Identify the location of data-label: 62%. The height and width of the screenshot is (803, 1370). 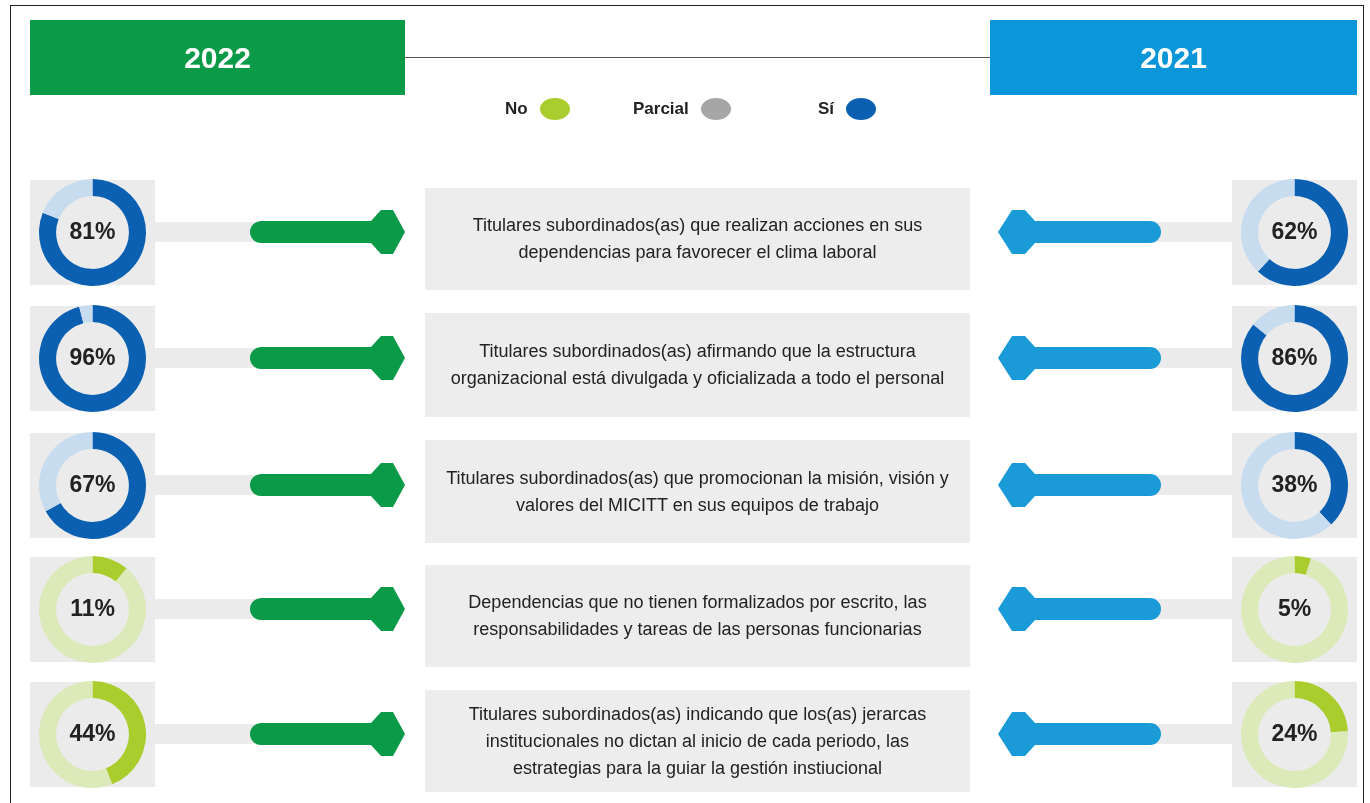
(1294, 230).